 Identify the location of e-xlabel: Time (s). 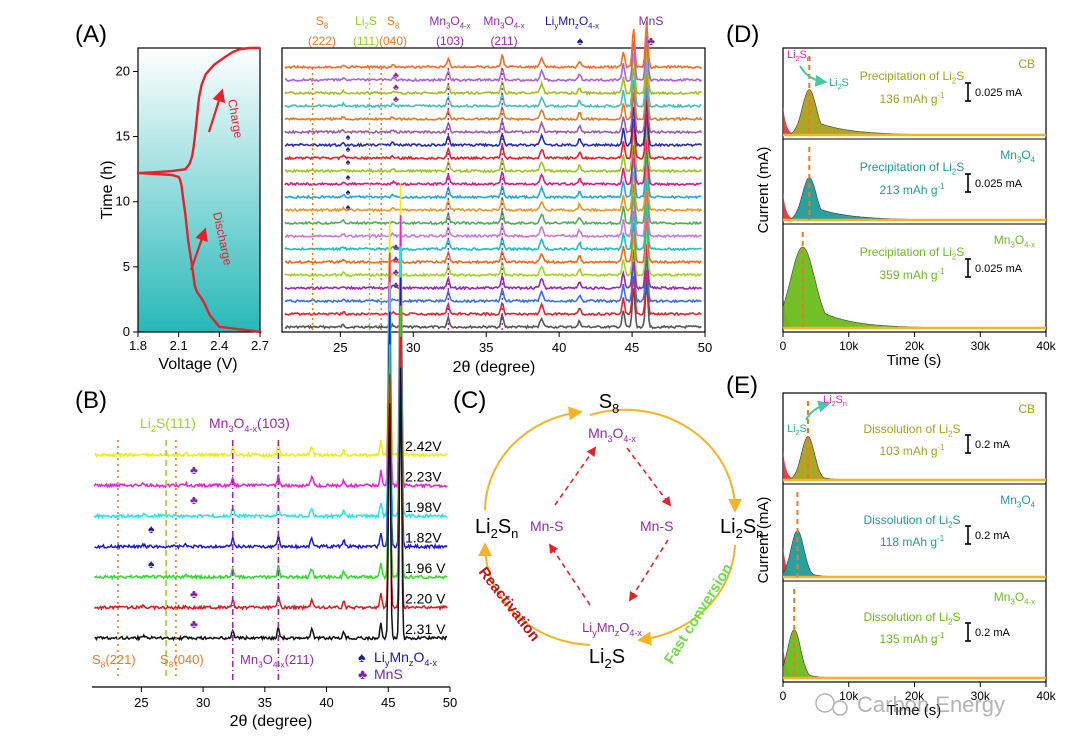
(914, 710).